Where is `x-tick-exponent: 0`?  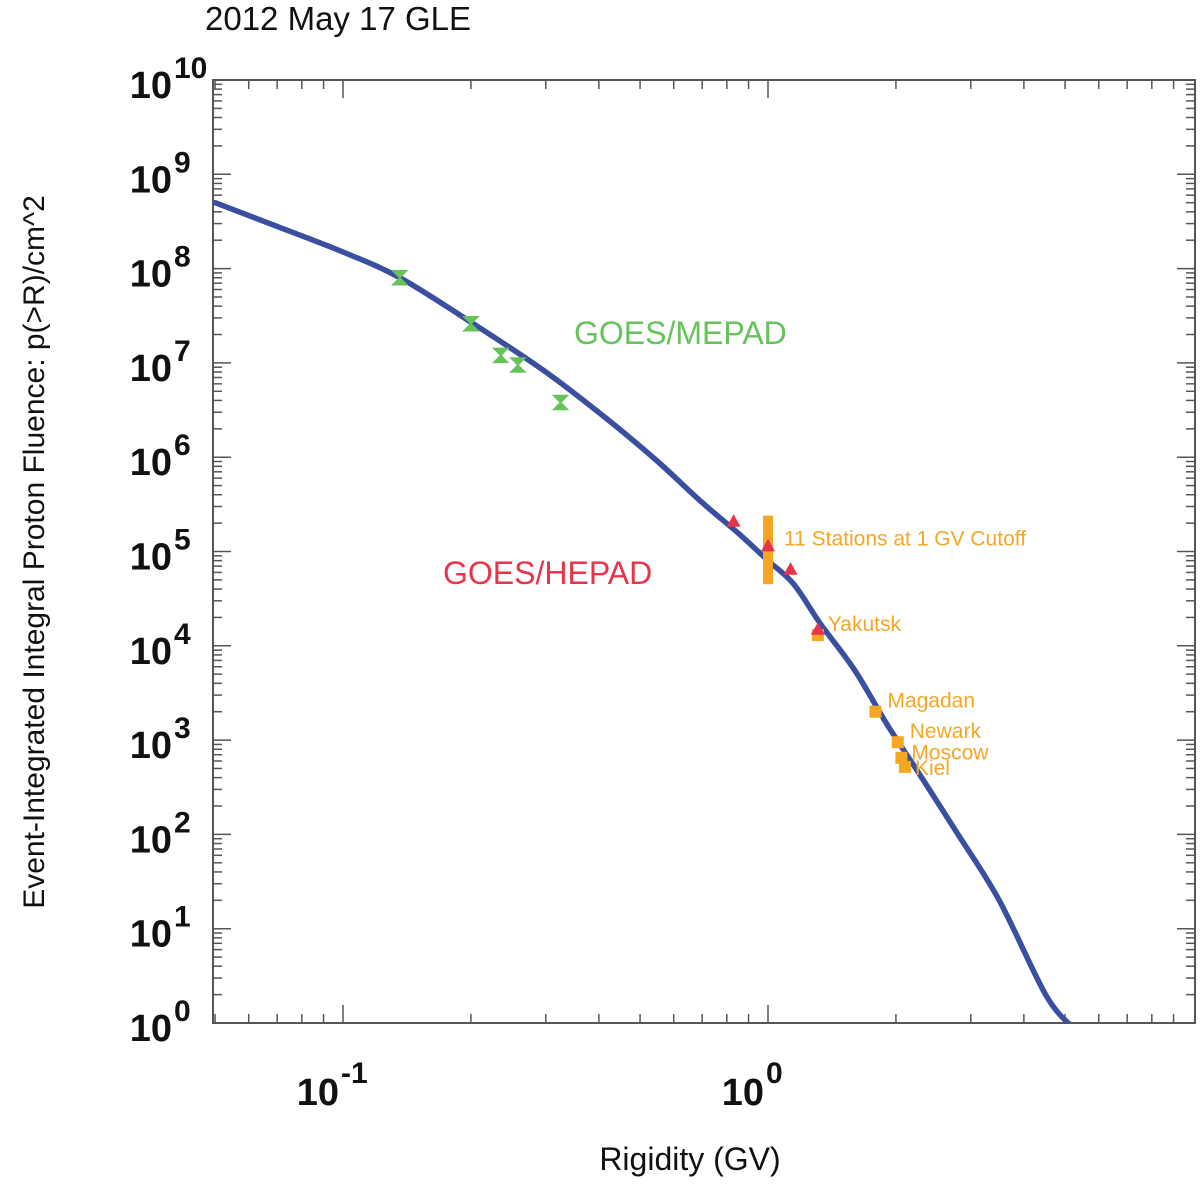
x-tick-exponent: 0 is located at coordinates (774, 1073).